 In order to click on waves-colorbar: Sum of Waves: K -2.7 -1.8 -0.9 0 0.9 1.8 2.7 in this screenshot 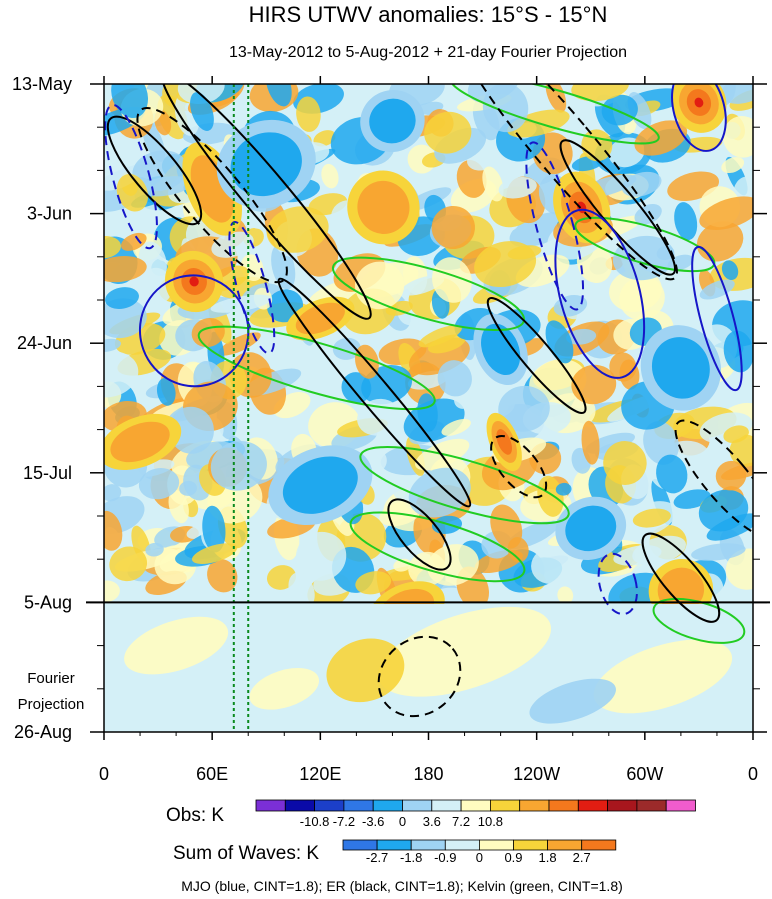, I will do `click(395, 852)`.